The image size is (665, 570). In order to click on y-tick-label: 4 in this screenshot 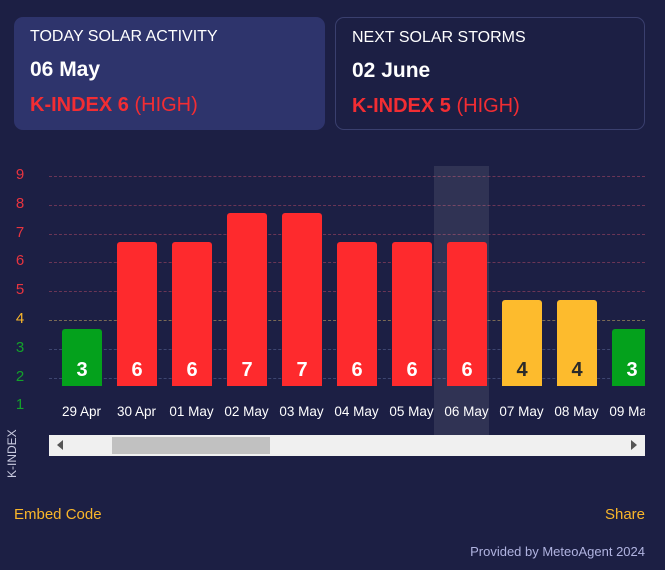, I will do `click(20, 318)`.